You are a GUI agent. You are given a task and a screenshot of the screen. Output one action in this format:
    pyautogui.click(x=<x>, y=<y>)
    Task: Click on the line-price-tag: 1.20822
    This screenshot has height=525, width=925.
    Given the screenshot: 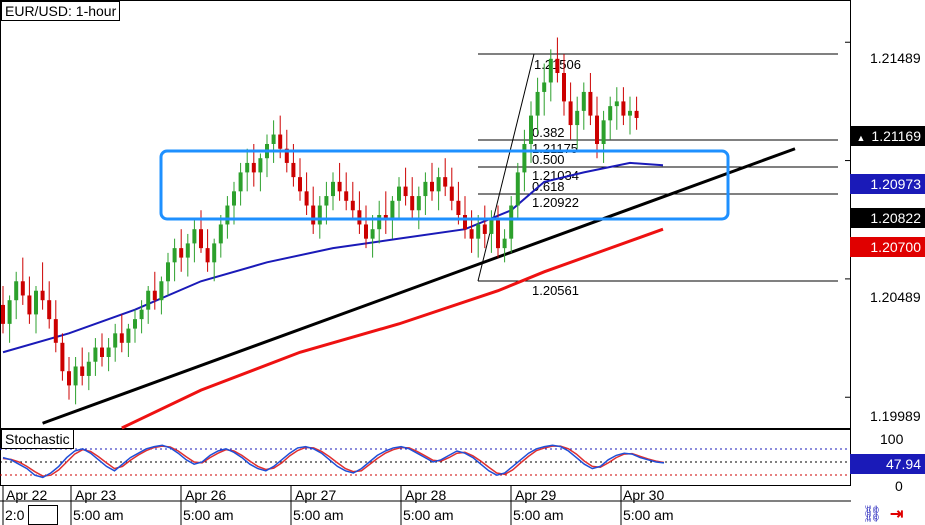 What is the action you would take?
    pyautogui.click(x=887, y=218)
    